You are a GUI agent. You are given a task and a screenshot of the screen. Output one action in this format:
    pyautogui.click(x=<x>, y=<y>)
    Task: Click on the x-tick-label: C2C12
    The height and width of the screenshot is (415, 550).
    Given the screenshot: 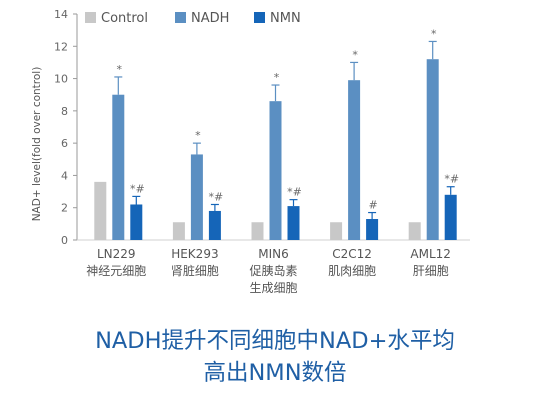 What is the action you would take?
    pyautogui.click(x=352, y=254)
    